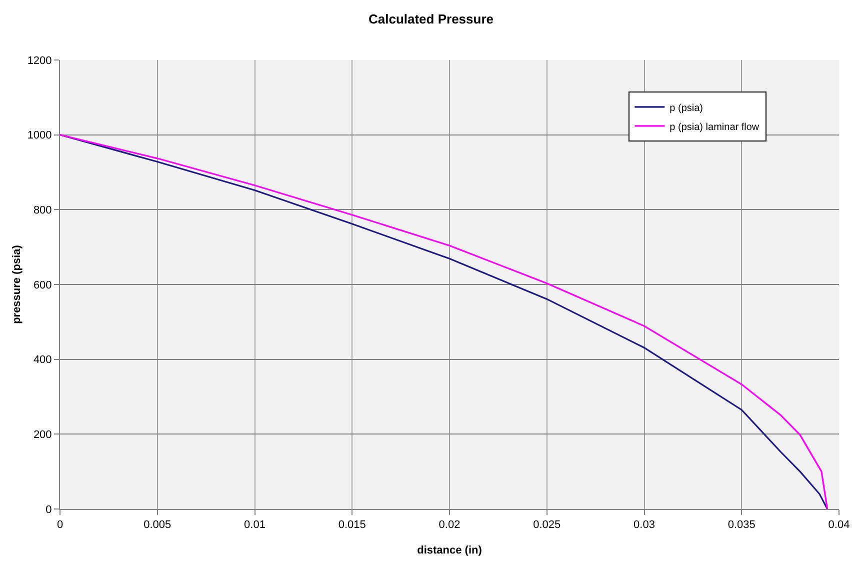  What do you see at coordinates (547, 525) in the screenshot?
I see `x-tick-label: 0.025` at bounding box center [547, 525].